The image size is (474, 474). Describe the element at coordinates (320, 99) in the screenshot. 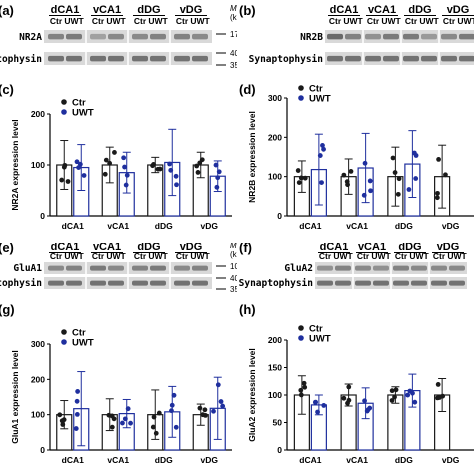

I see `legend-label: UWT` at that location.